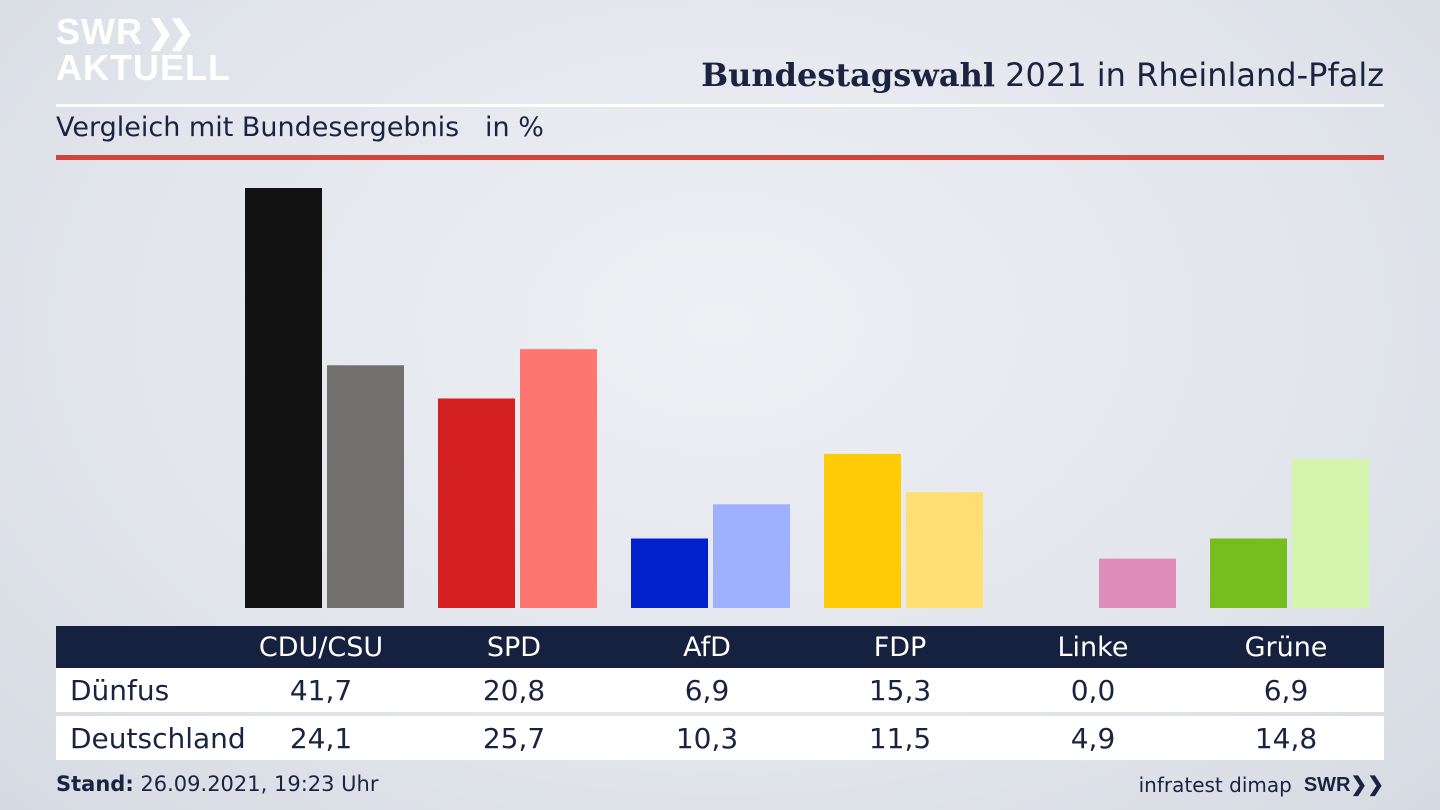 This screenshot has height=810, width=1440. What do you see at coordinates (900, 647) in the screenshot?
I see `column-header: FDP` at bounding box center [900, 647].